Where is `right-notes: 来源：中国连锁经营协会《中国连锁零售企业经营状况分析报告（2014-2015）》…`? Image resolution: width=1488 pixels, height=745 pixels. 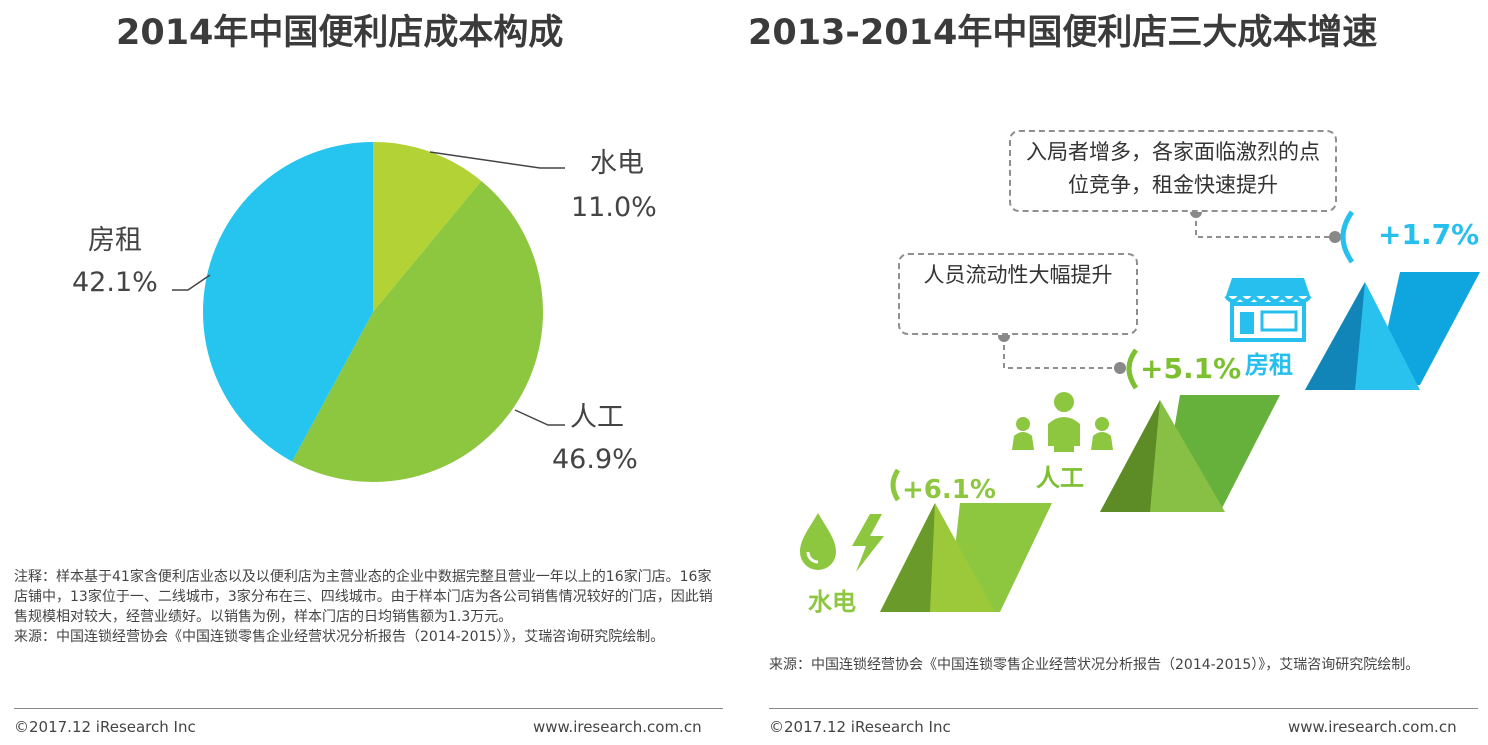
right-notes: 来源：中国连锁经营协会《中国连锁零售企业经营状况分析报告（2014-2015）》… is located at coordinates (1125, 665).